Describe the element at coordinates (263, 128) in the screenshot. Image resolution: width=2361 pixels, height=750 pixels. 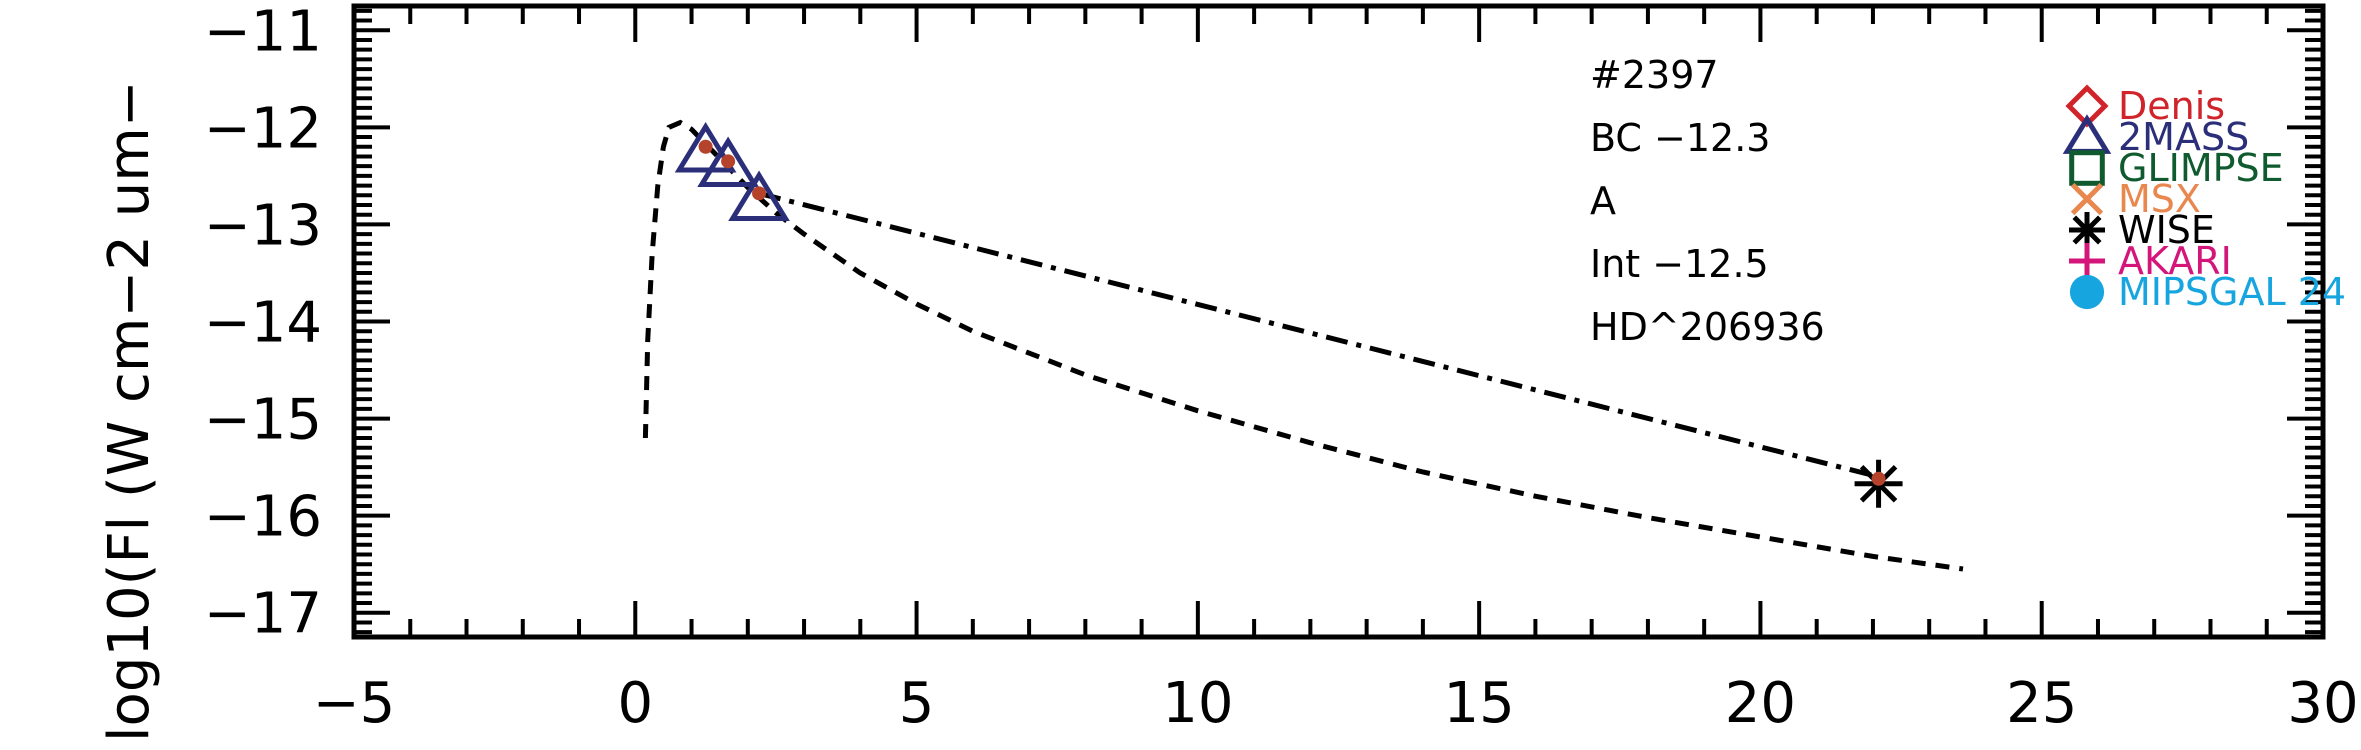
I see `y-tick-label: −12` at that location.